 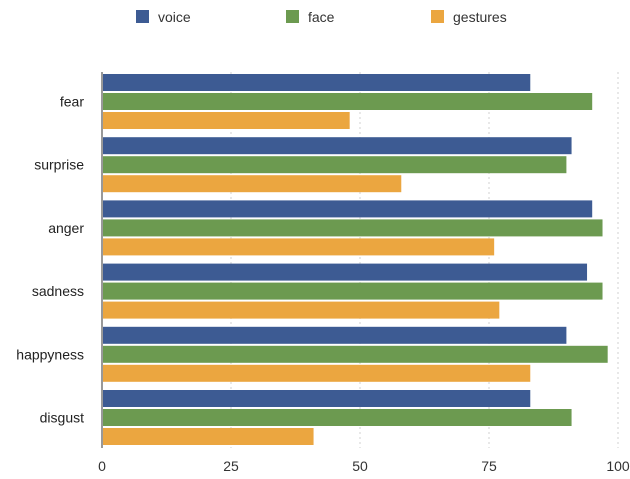 What do you see at coordinates (317, 398) in the screenshot?
I see `bar-disgust-voice` at bounding box center [317, 398].